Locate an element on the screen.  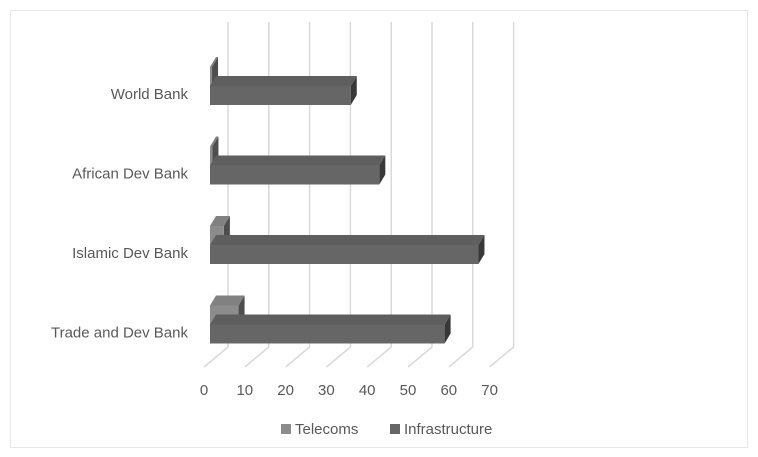
category-label: Trade and Dev Bank is located at coordinates (120, 333).